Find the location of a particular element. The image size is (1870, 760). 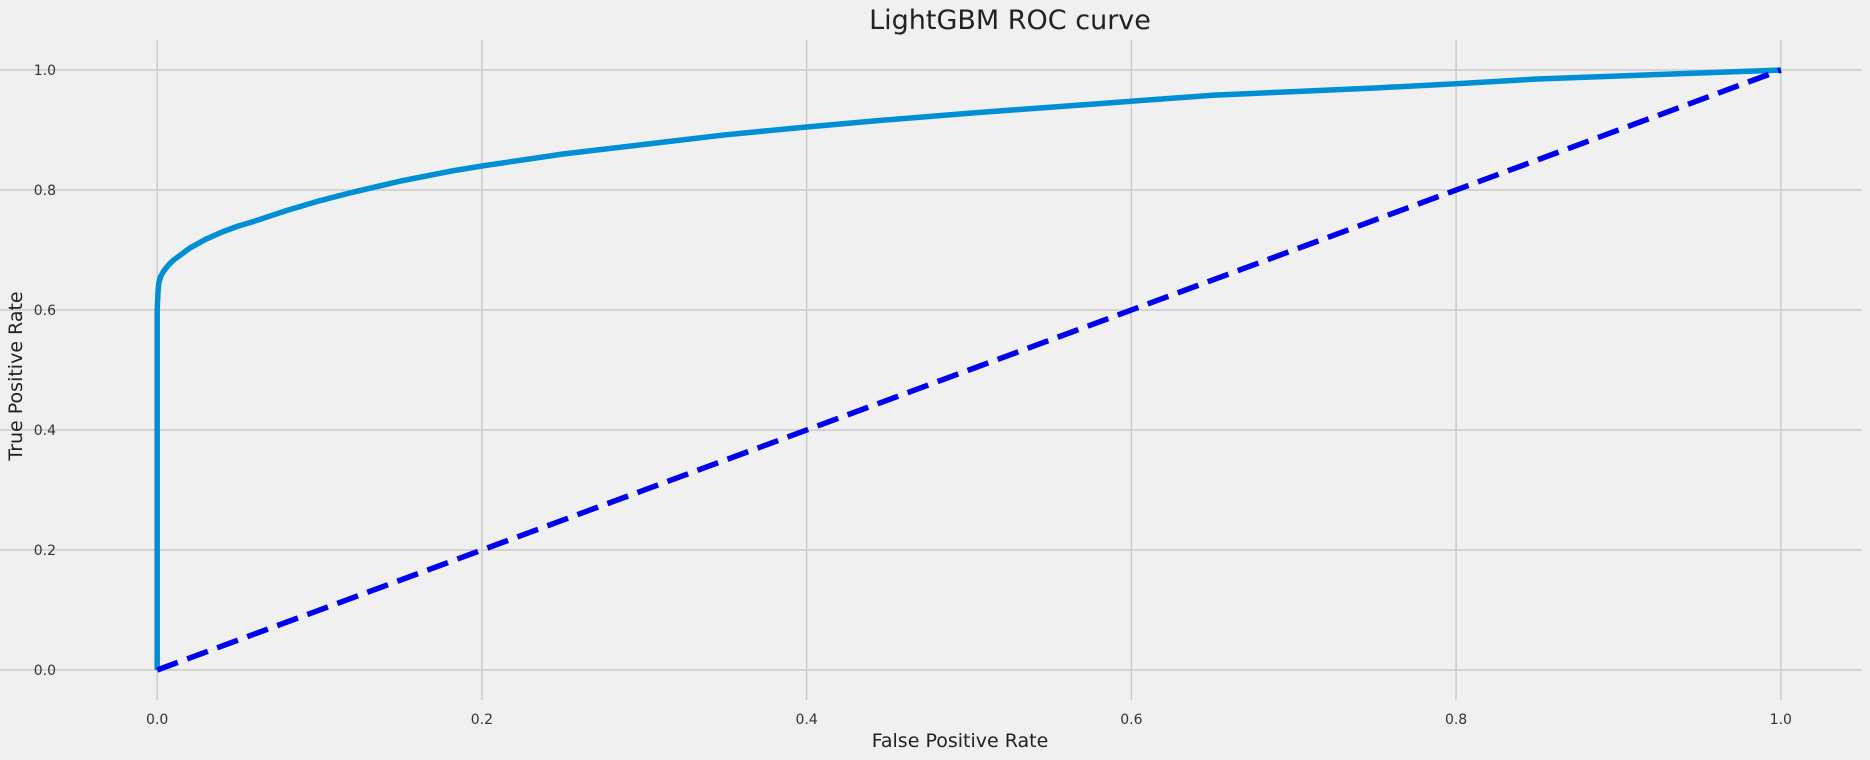

x-tick-label: 0.0 is located at coordinates (157, 720).